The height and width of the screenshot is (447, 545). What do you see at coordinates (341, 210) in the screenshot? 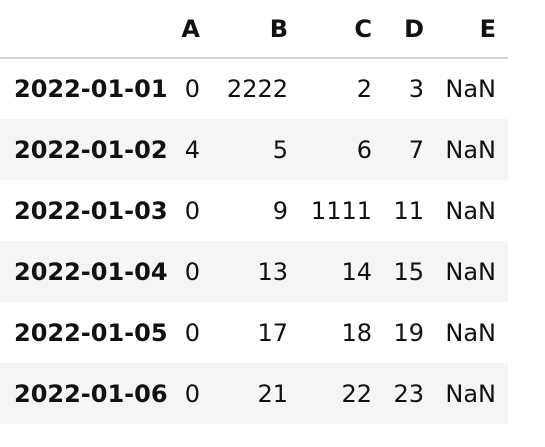
I see `cell-c: 1111` at bounding box center [341, 210].